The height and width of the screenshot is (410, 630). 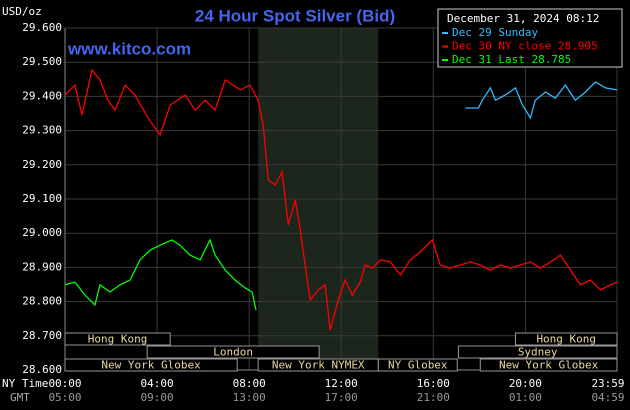 What do you see at coordinates (607, 383) in the screenshot?
I see `x-tick-label: 23:59` at bounding box center [607, 383].